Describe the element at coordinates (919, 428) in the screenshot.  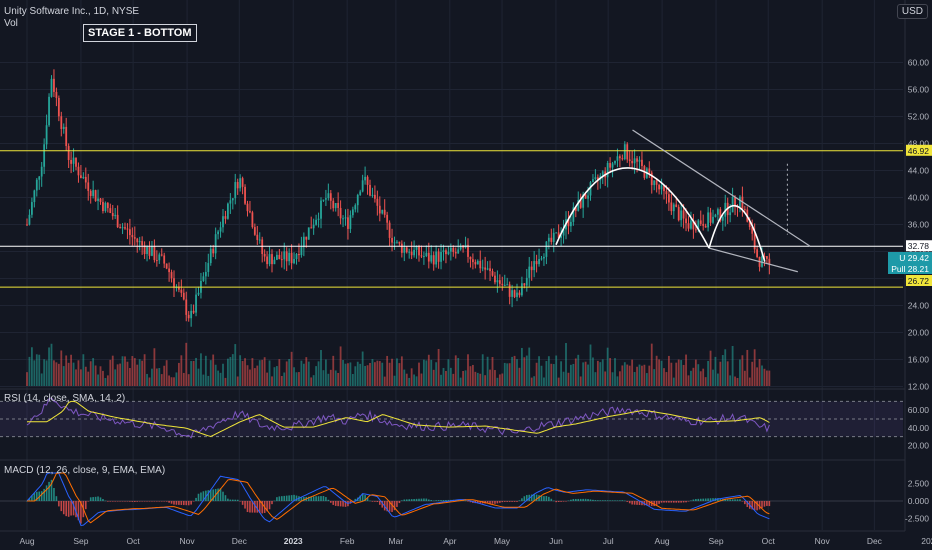
I see `rsi-tick-label: 40.00` at that location.